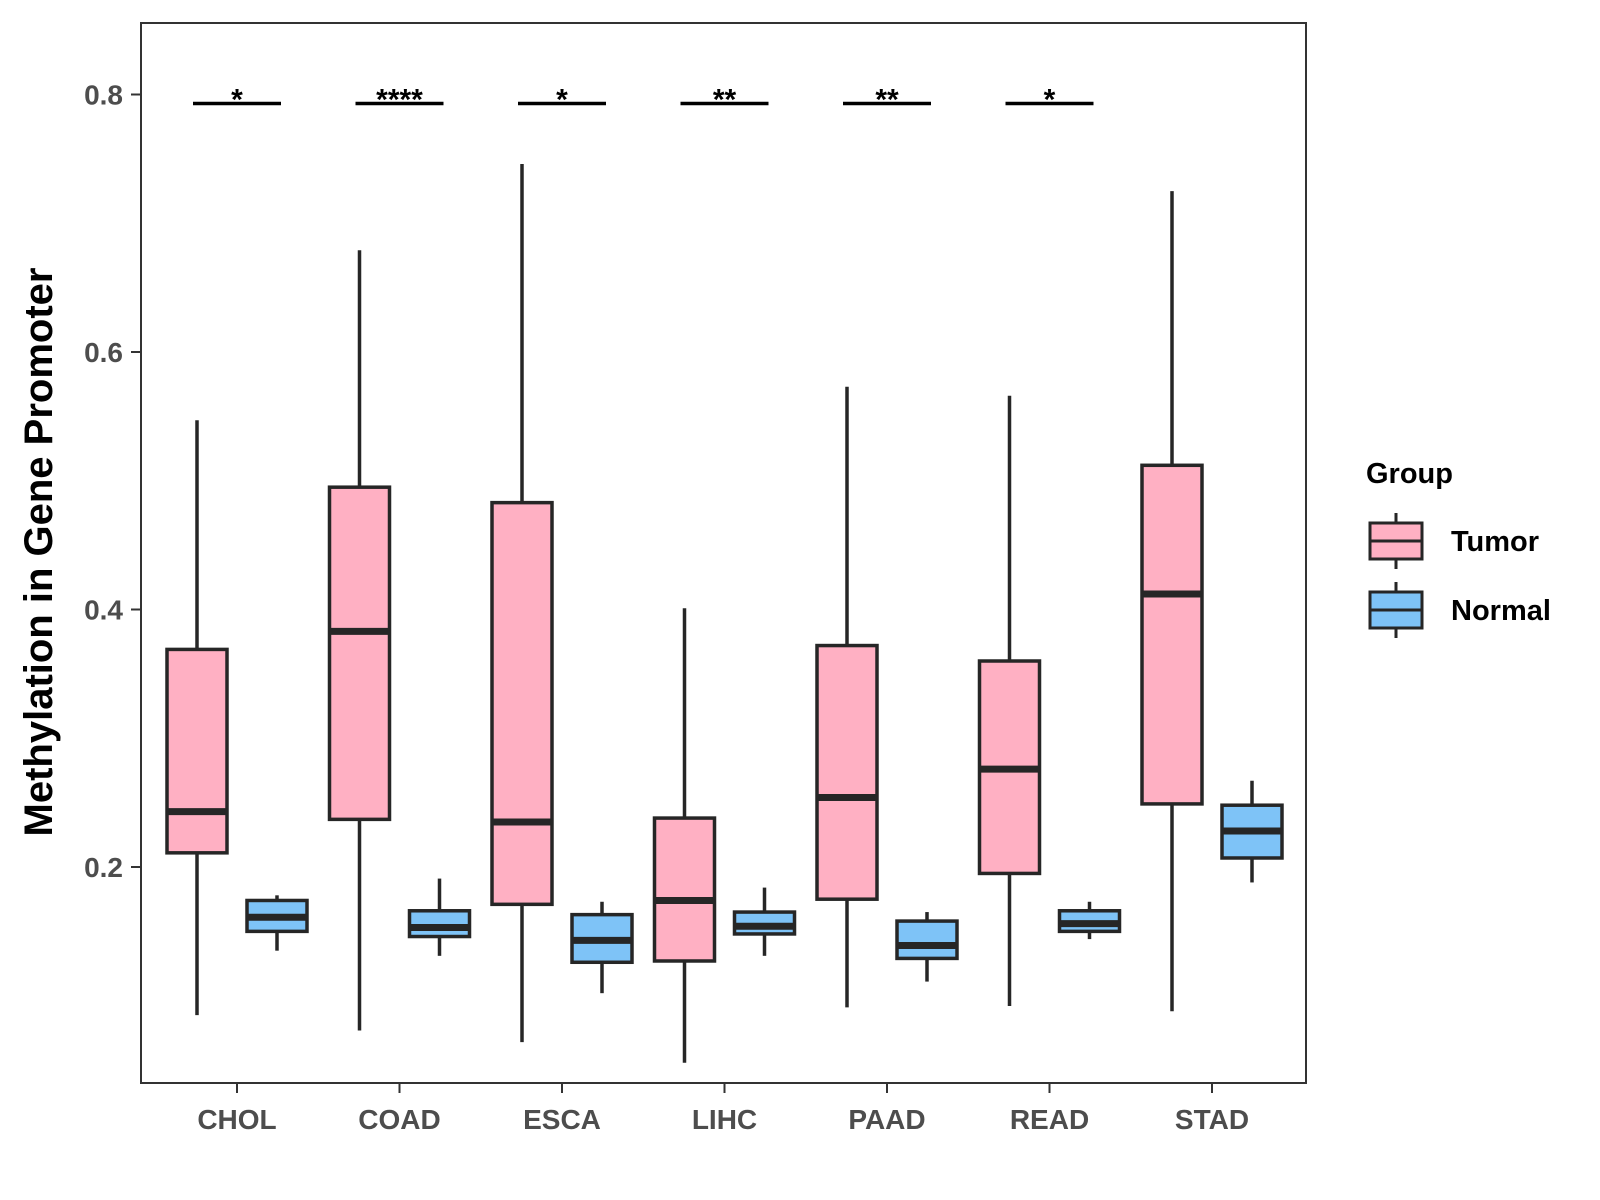  Describe the element at coordinates (1495, 542) in the screenshot. I see `legend-label-tumor: Tumor` at that location.